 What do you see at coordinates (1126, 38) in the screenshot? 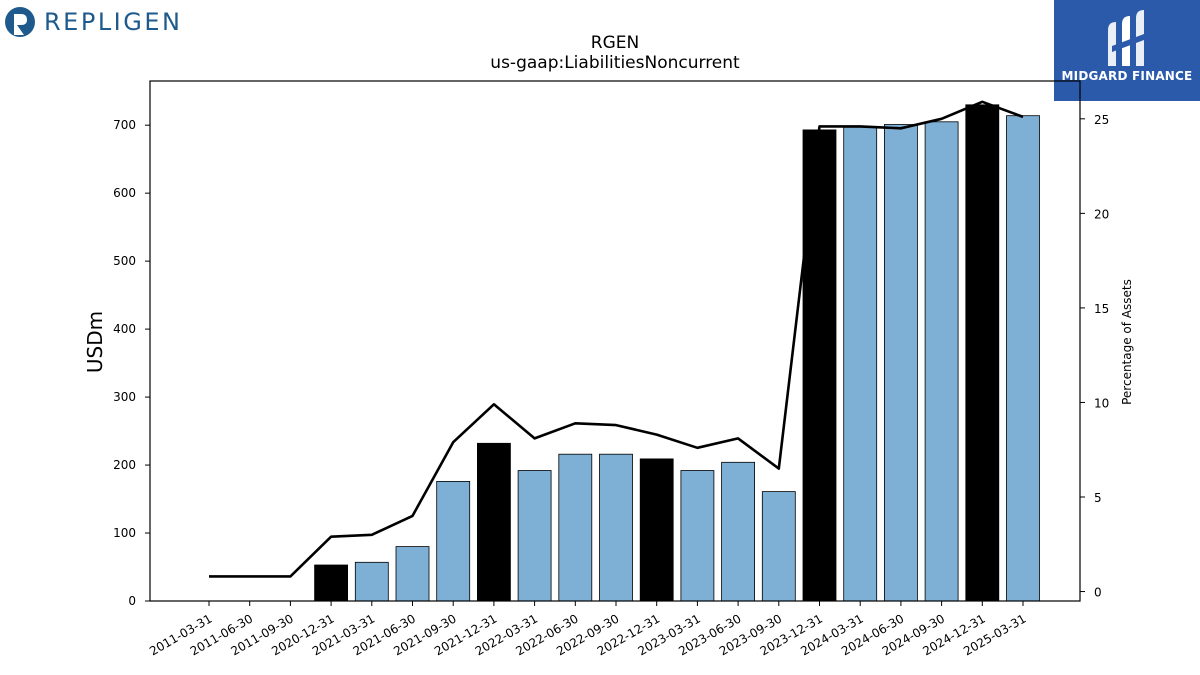
I see `midgard-mark-icon` at bounding box center [1126, 38].